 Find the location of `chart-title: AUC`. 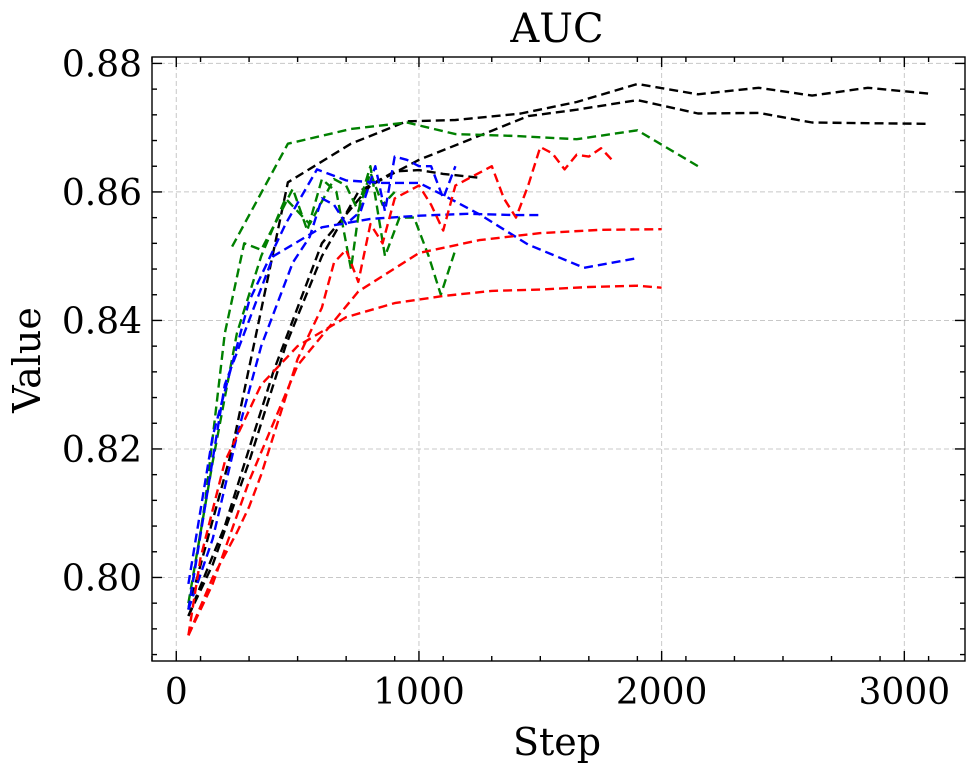

chart-title: AUC is located at coordinates (556, 29).